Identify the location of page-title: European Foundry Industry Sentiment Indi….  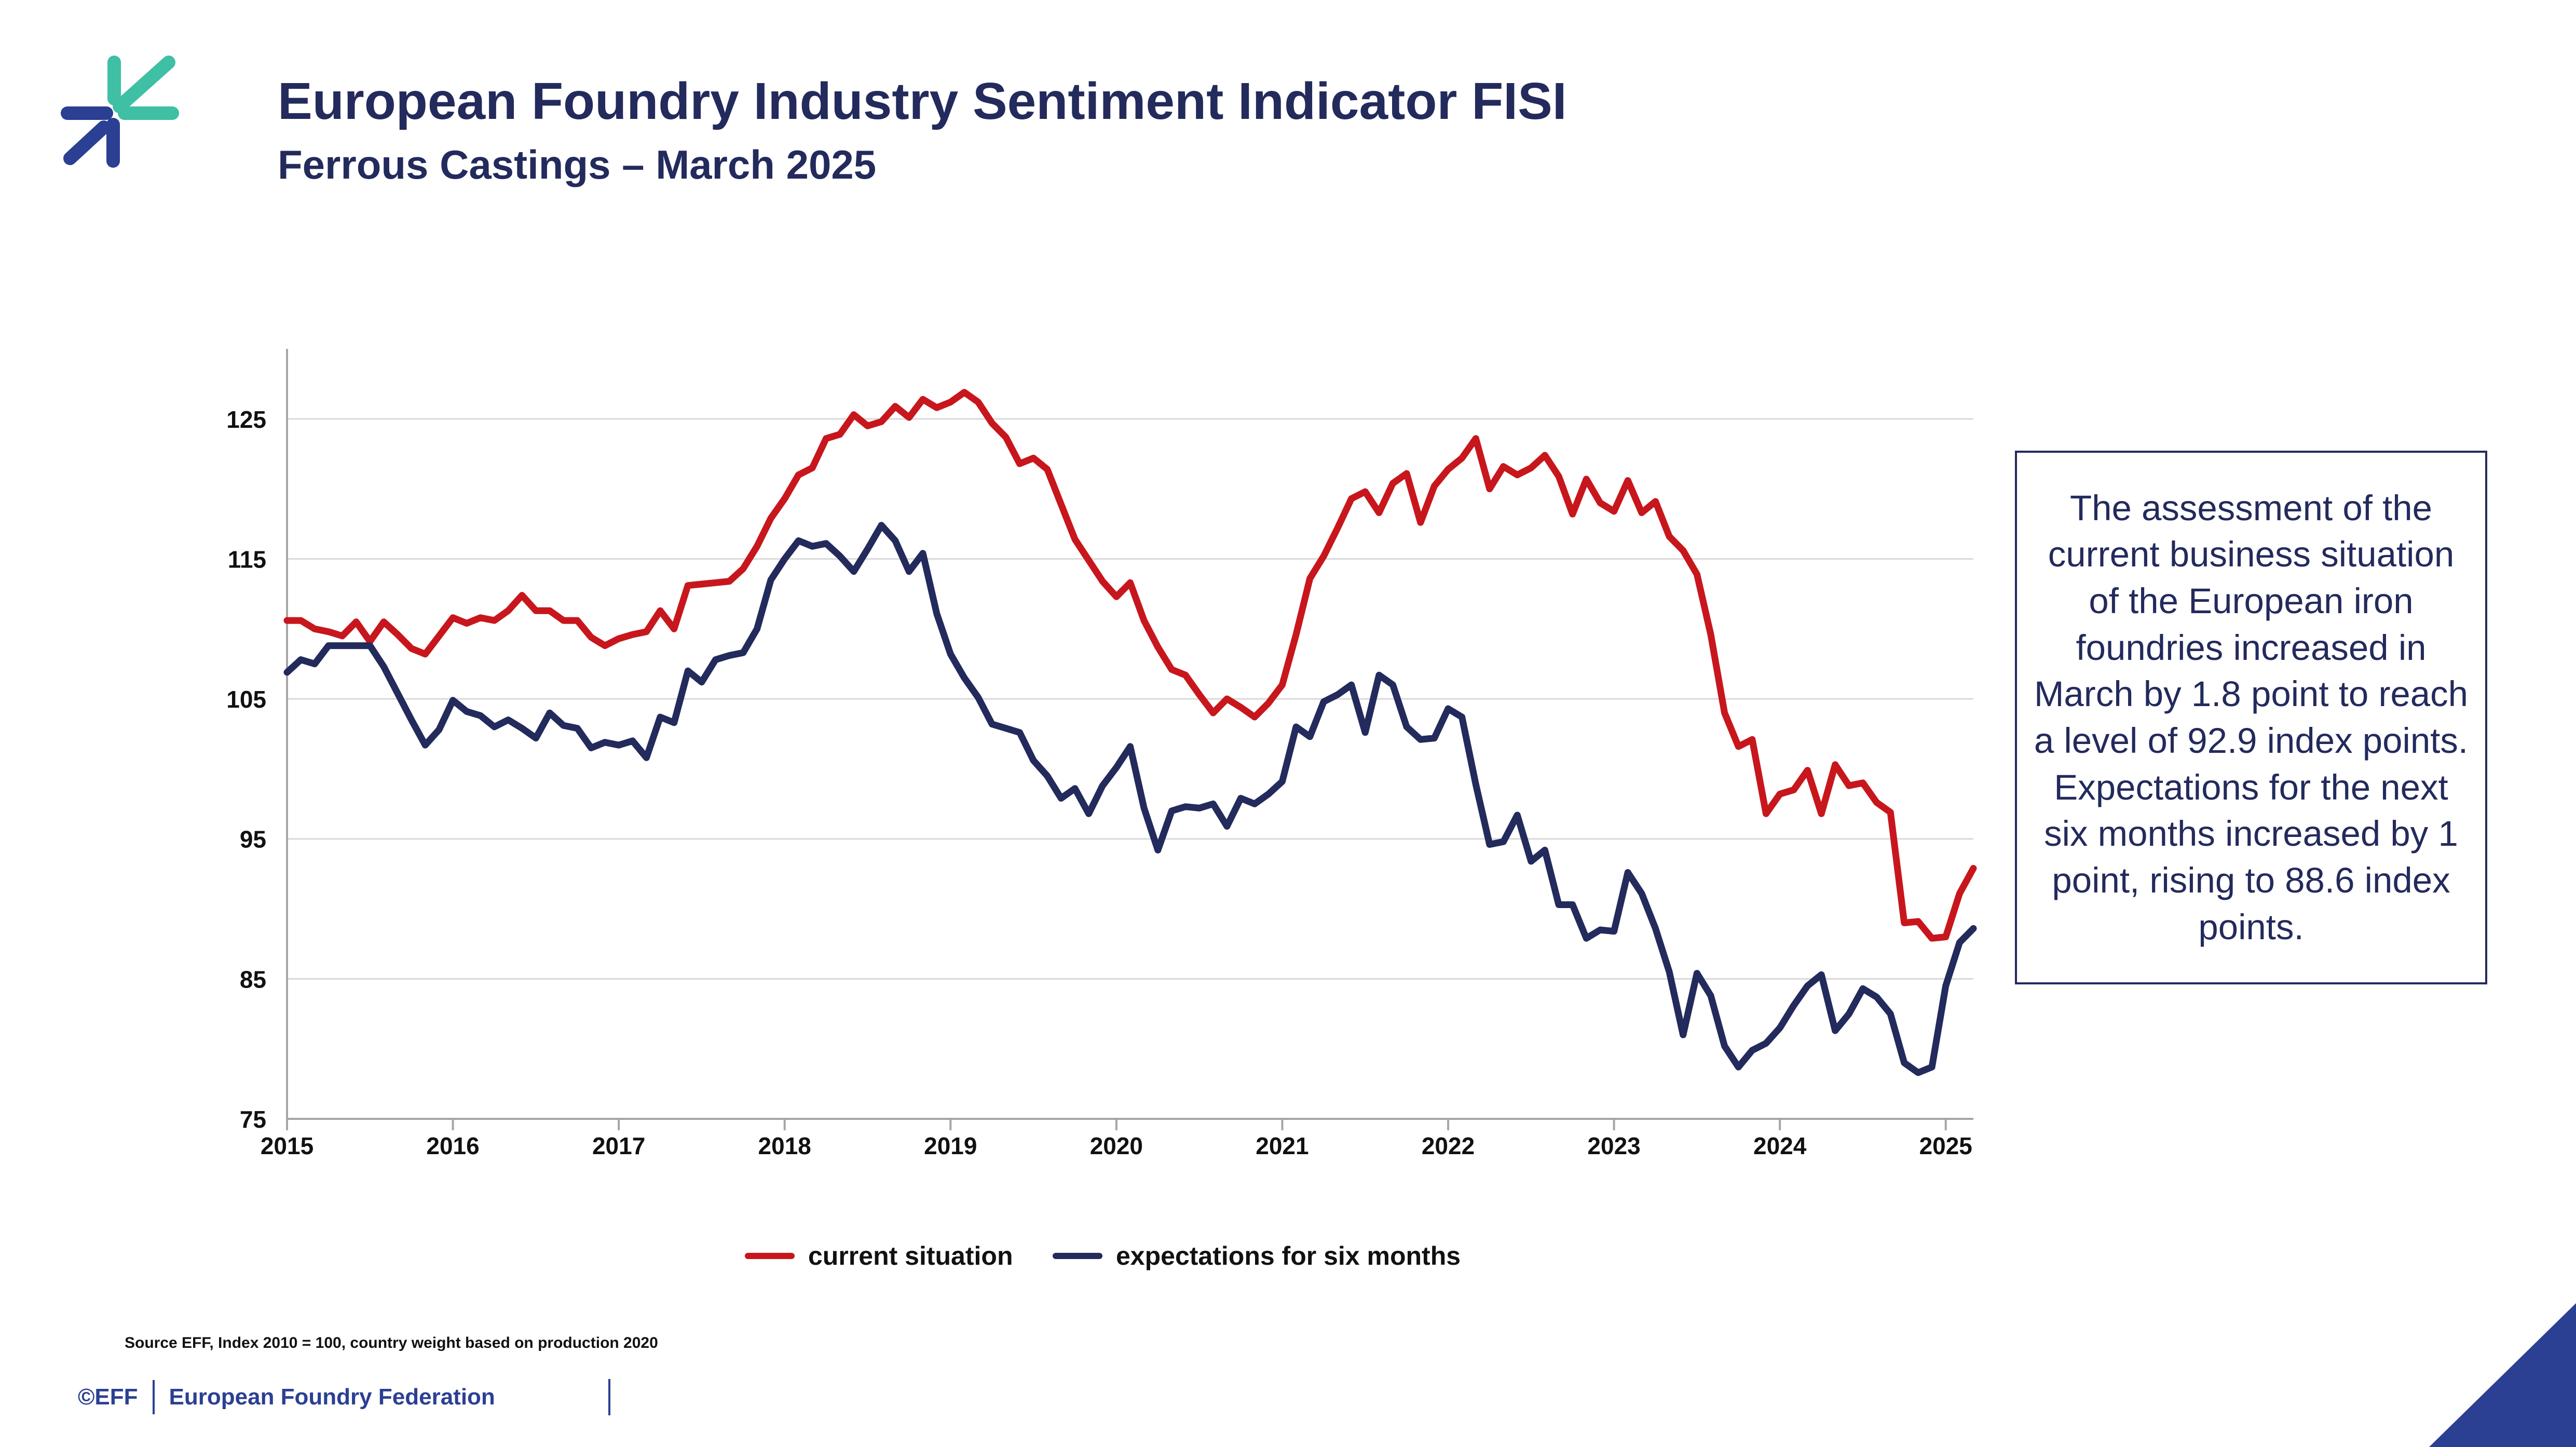
(922, 101).